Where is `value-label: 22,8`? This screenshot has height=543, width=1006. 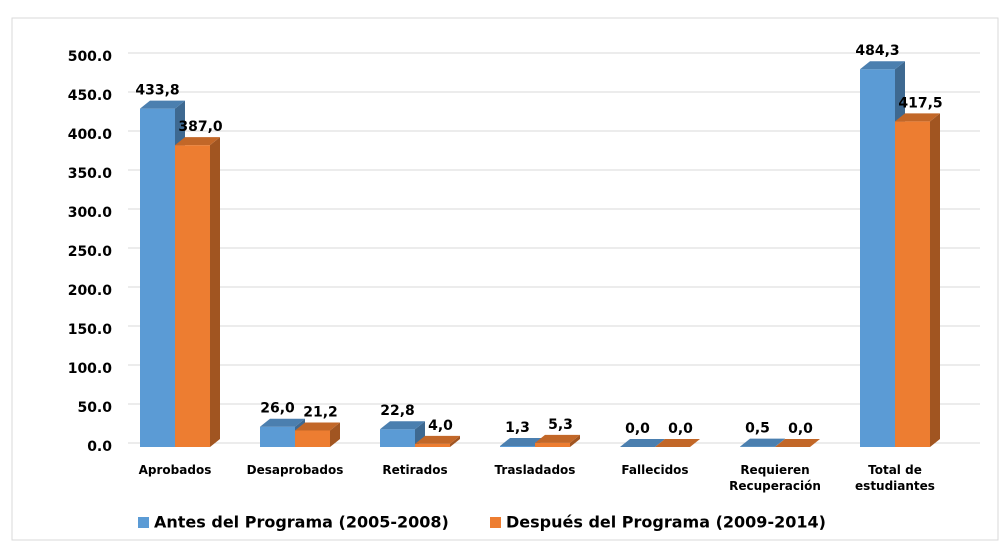
value-label: 22,8 is located at coordinates (397, 411).